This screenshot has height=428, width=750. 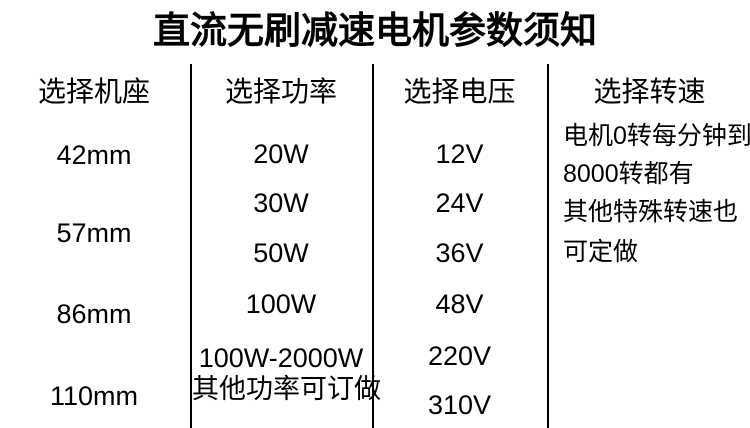 I want to click on frame-size-option-110mm: 110mm, so click(x=94, y=396).